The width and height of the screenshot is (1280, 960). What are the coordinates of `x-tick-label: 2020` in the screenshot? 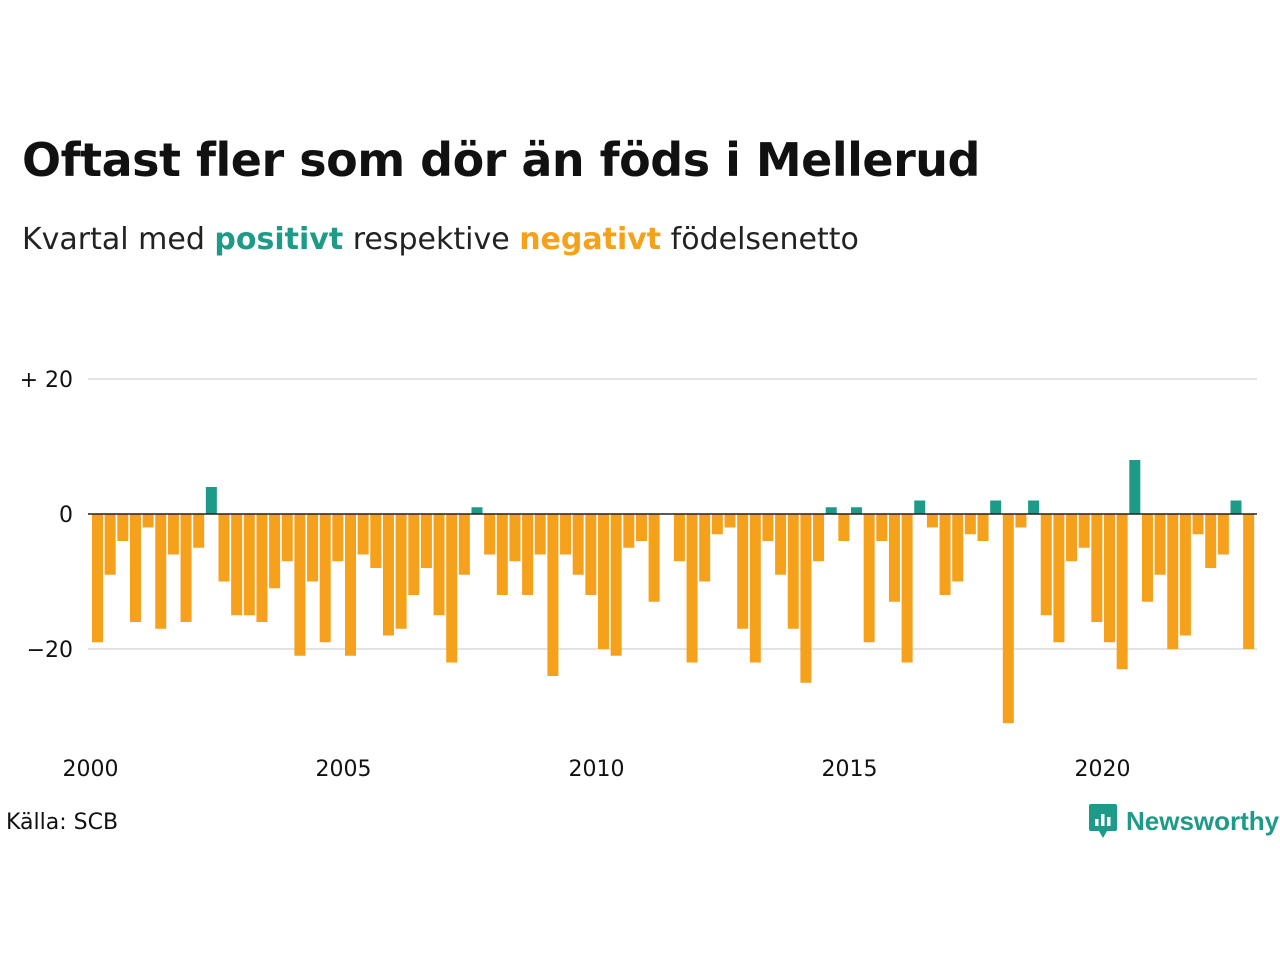 It's located at (1103, 769).